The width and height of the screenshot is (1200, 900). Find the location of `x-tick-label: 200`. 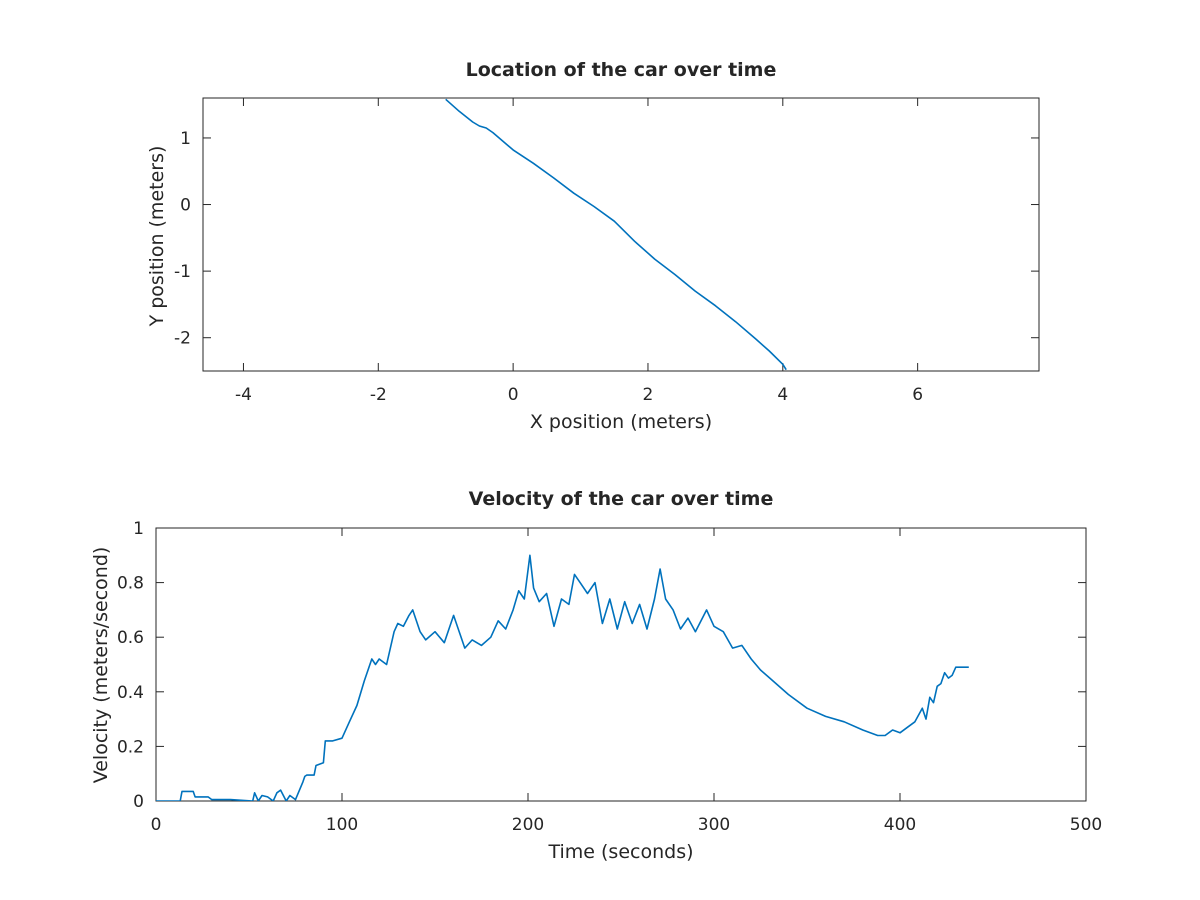

x-tick-label: 200 is located at coordinates (528, 825).